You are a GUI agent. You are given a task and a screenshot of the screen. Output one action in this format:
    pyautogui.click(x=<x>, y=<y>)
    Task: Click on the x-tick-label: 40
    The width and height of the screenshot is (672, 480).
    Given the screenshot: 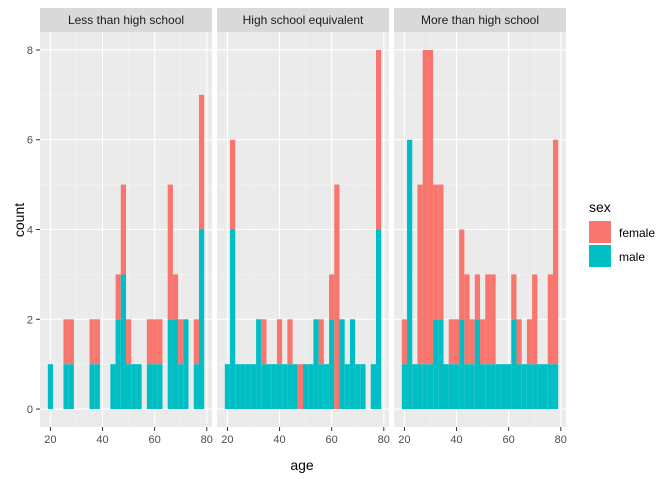 What is the action you would take?
    pyautogui.click(x=279, y=440)
    